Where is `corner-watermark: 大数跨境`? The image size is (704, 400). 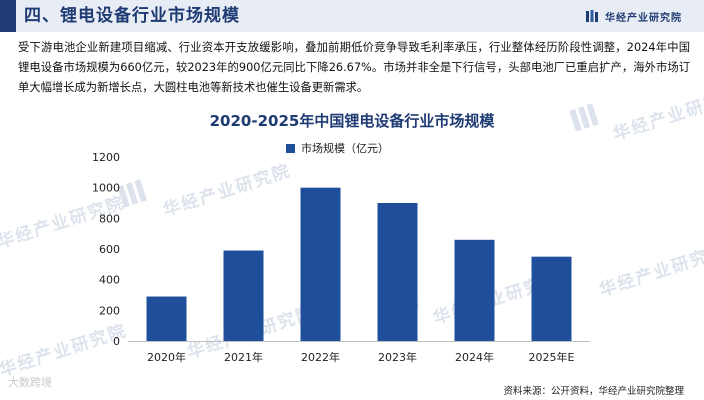
corner-watermark: 大数跨境 is located at coordinates (30, 382).